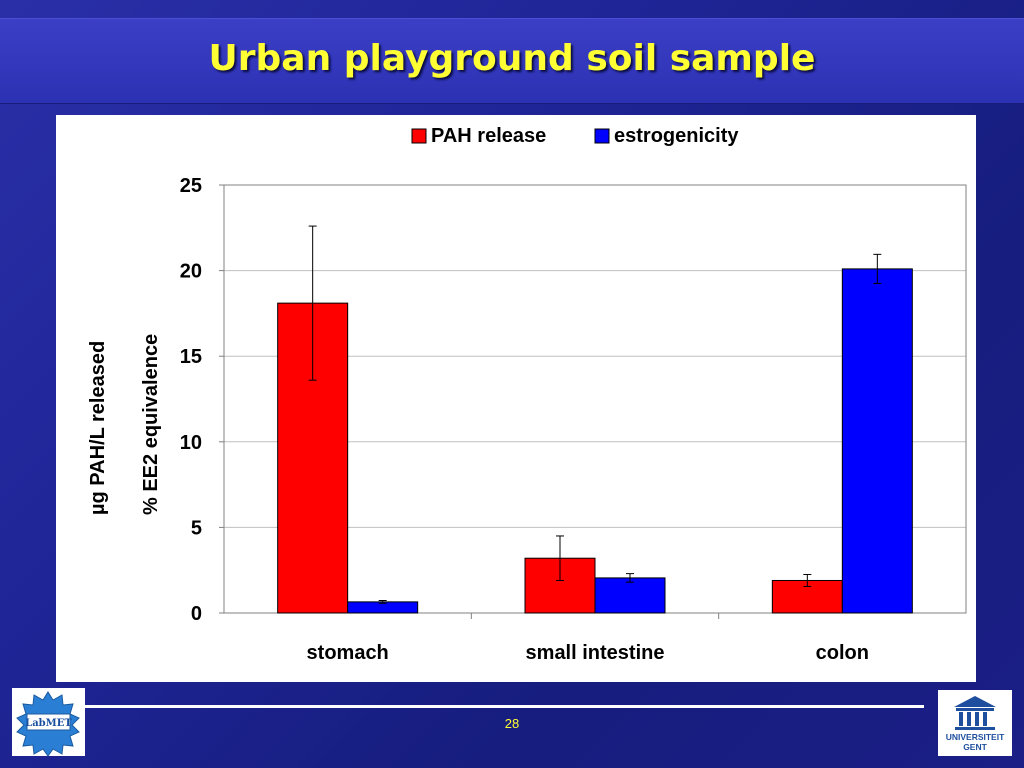 This screenshot has height=768, width=1024. Describe the element at coordinates (504, 706) in the screenshot. I see `footer-divider` at that location.